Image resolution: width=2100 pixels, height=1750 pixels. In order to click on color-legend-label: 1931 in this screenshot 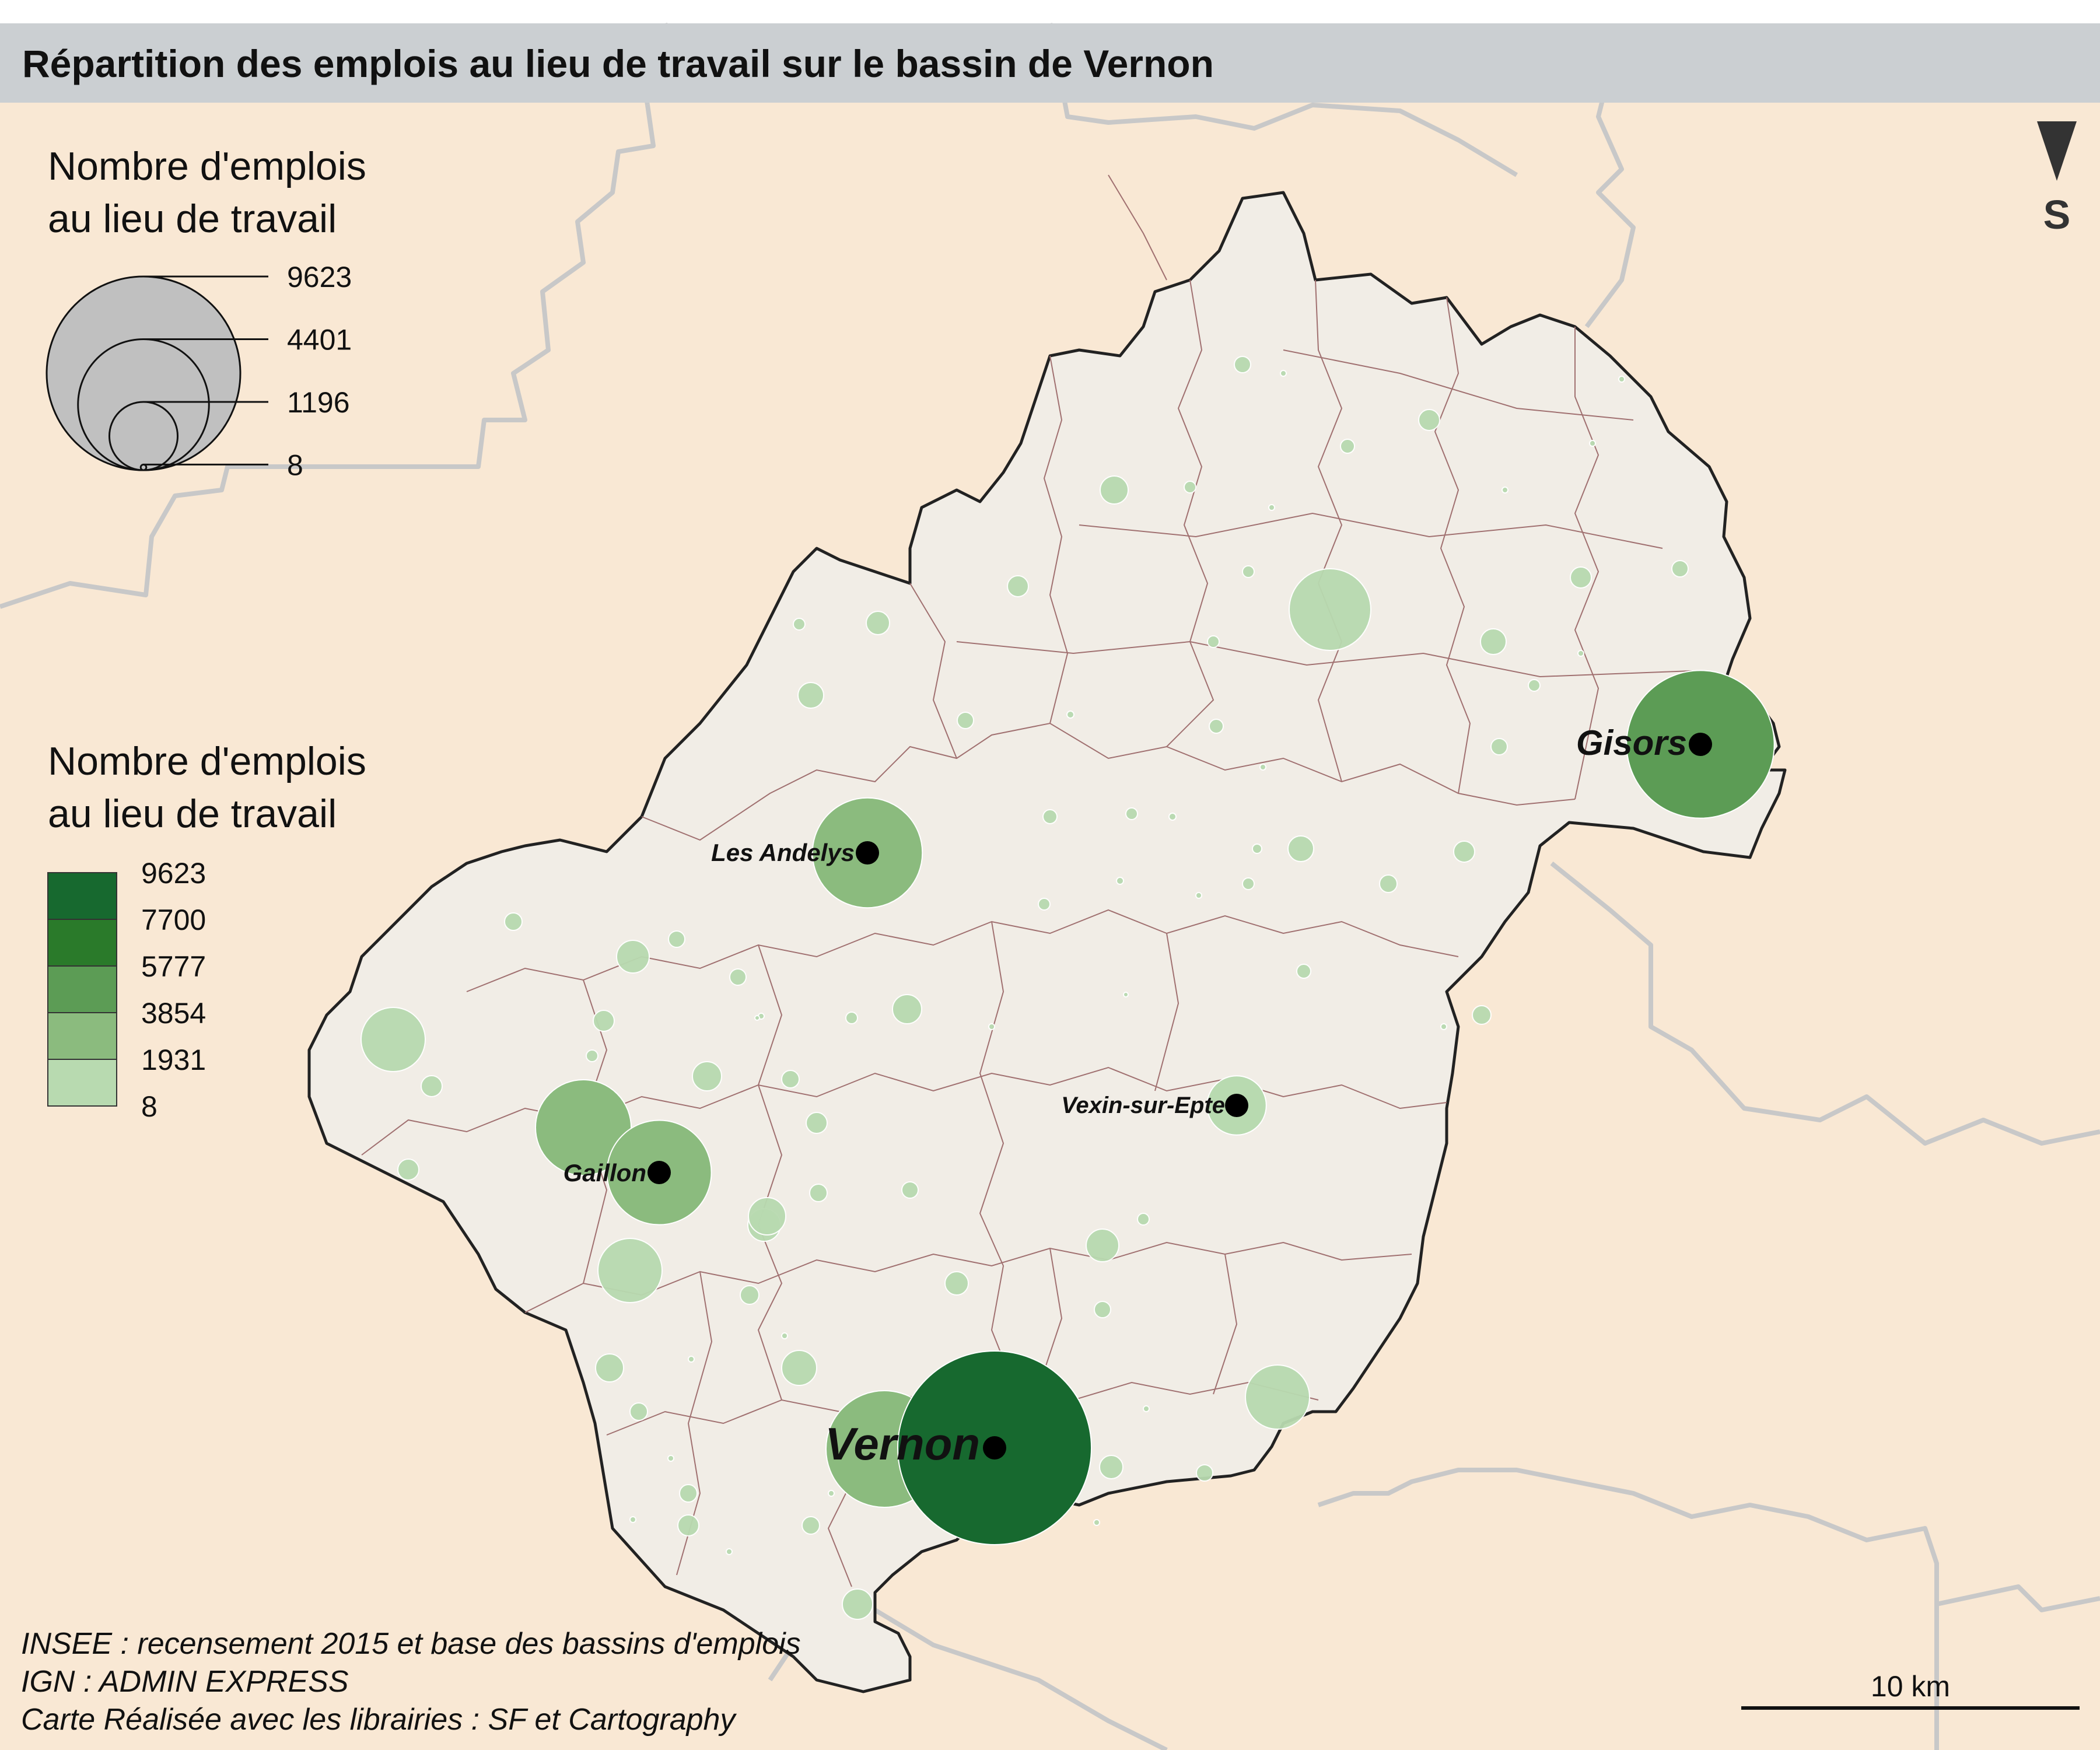, I will do `click(173, 1060)`.